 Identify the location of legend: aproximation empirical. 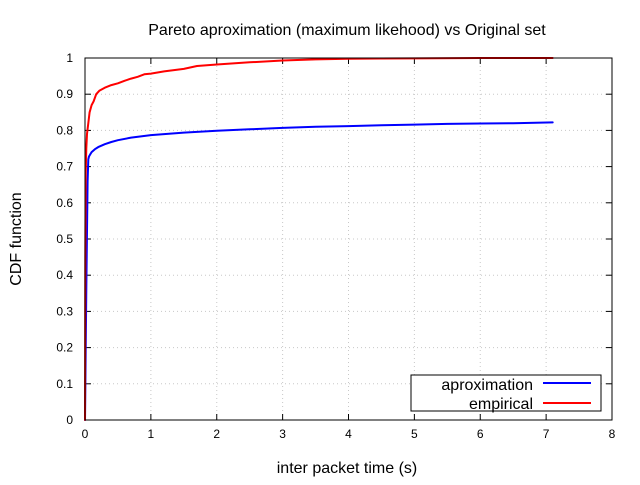
(506, 393).